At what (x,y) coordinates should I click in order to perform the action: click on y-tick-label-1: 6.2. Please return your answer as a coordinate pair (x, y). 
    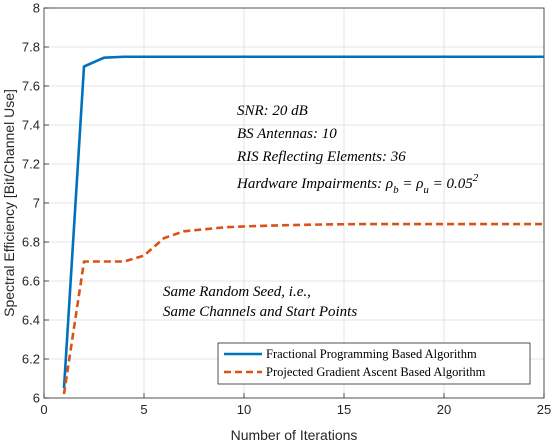
    Looking at the image, I should click on (31, 359).